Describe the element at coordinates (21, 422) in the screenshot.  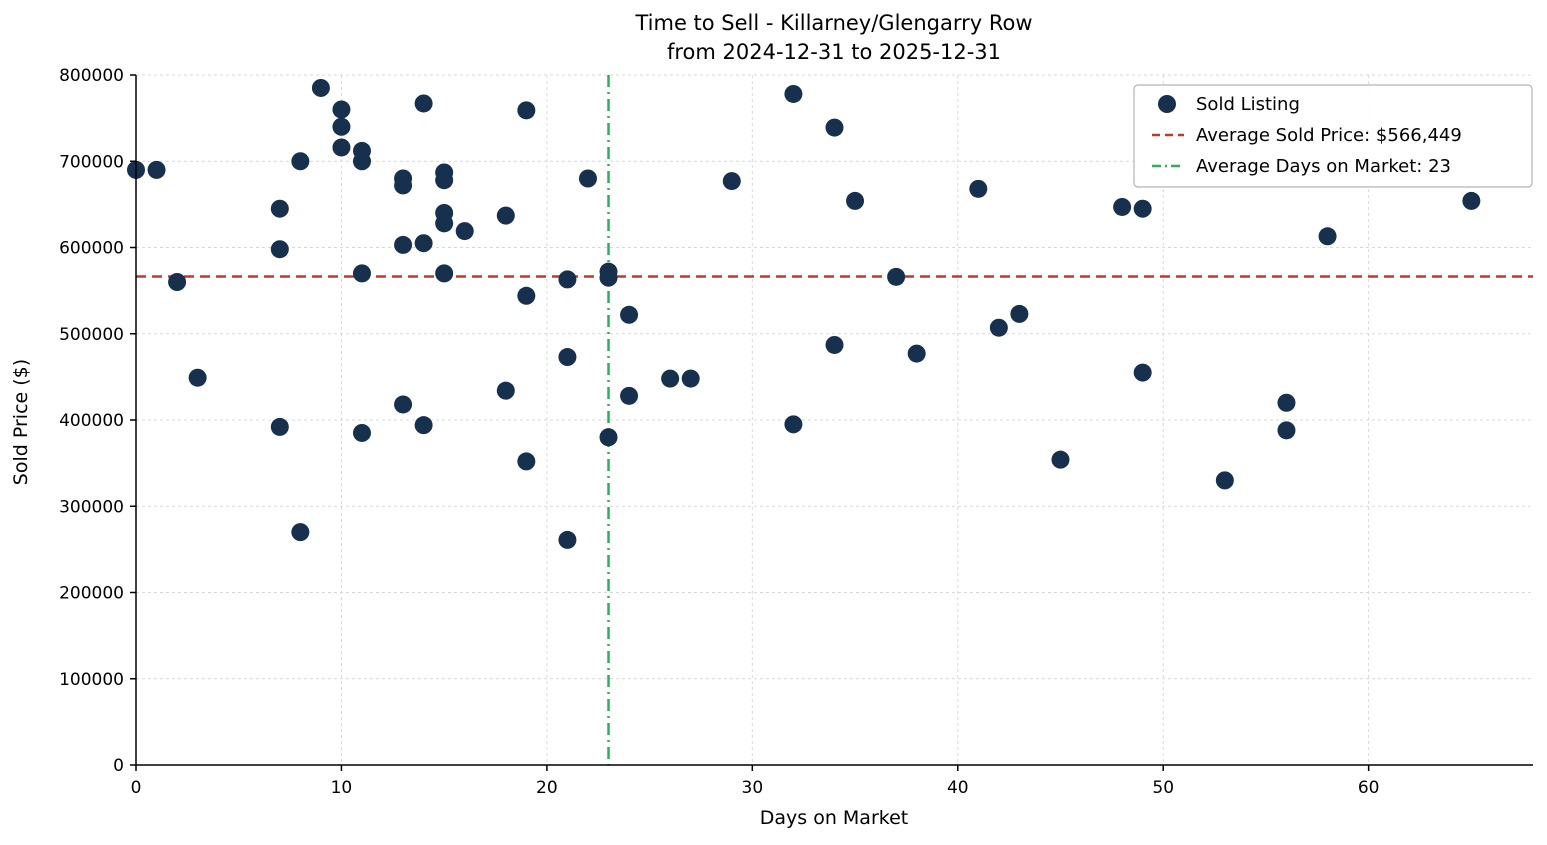
I see `y-axis-label: Sold Price ($)` at that location.